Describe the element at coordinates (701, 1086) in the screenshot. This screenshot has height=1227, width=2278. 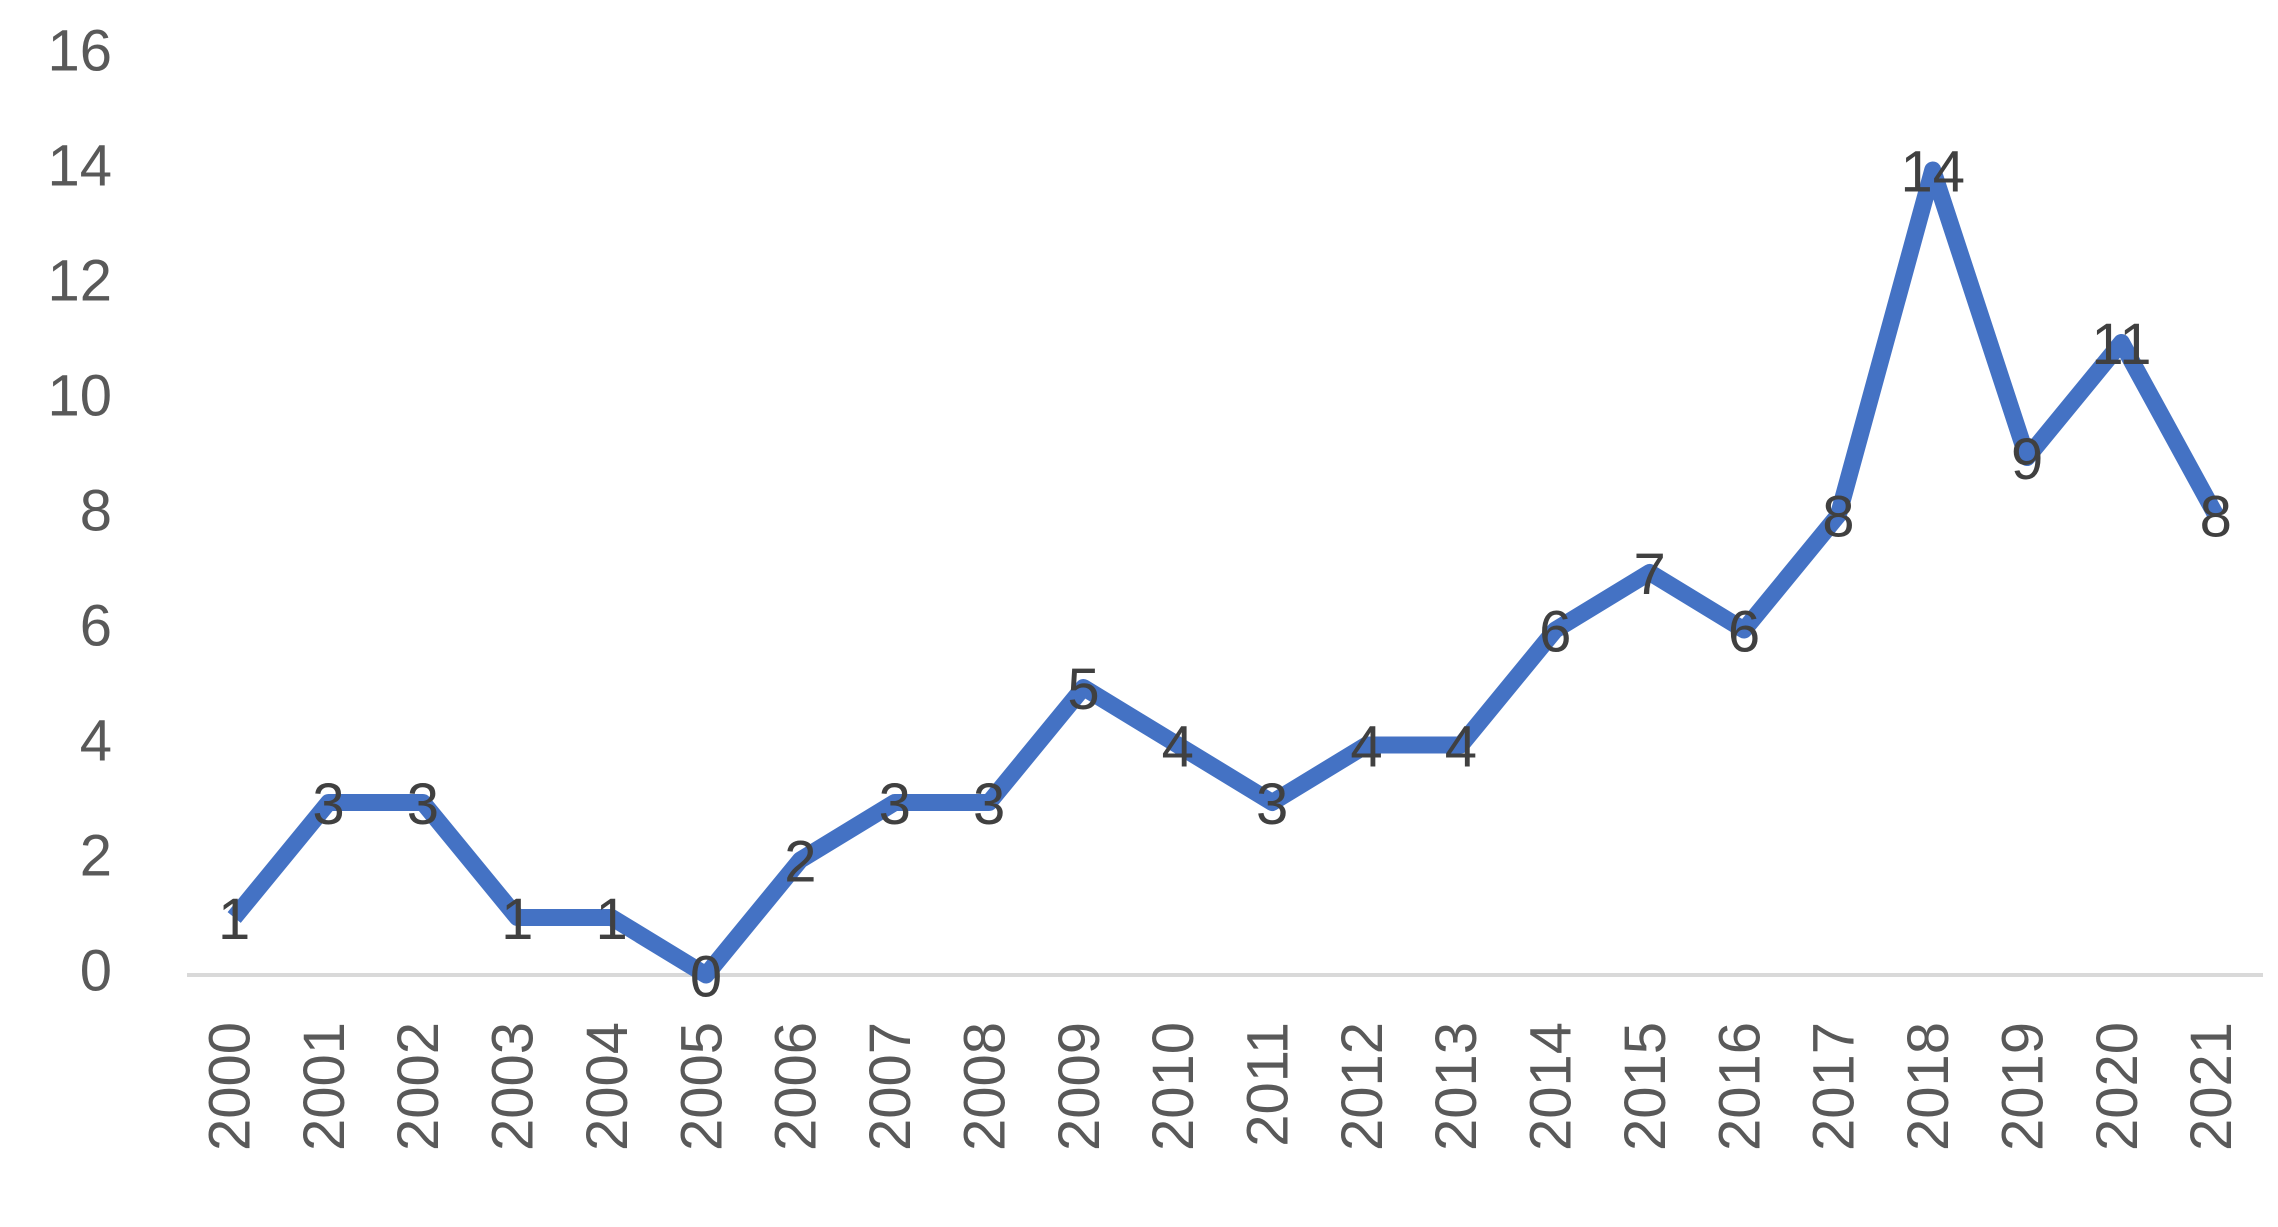
I see `x-tick-label: 2005` at that location.